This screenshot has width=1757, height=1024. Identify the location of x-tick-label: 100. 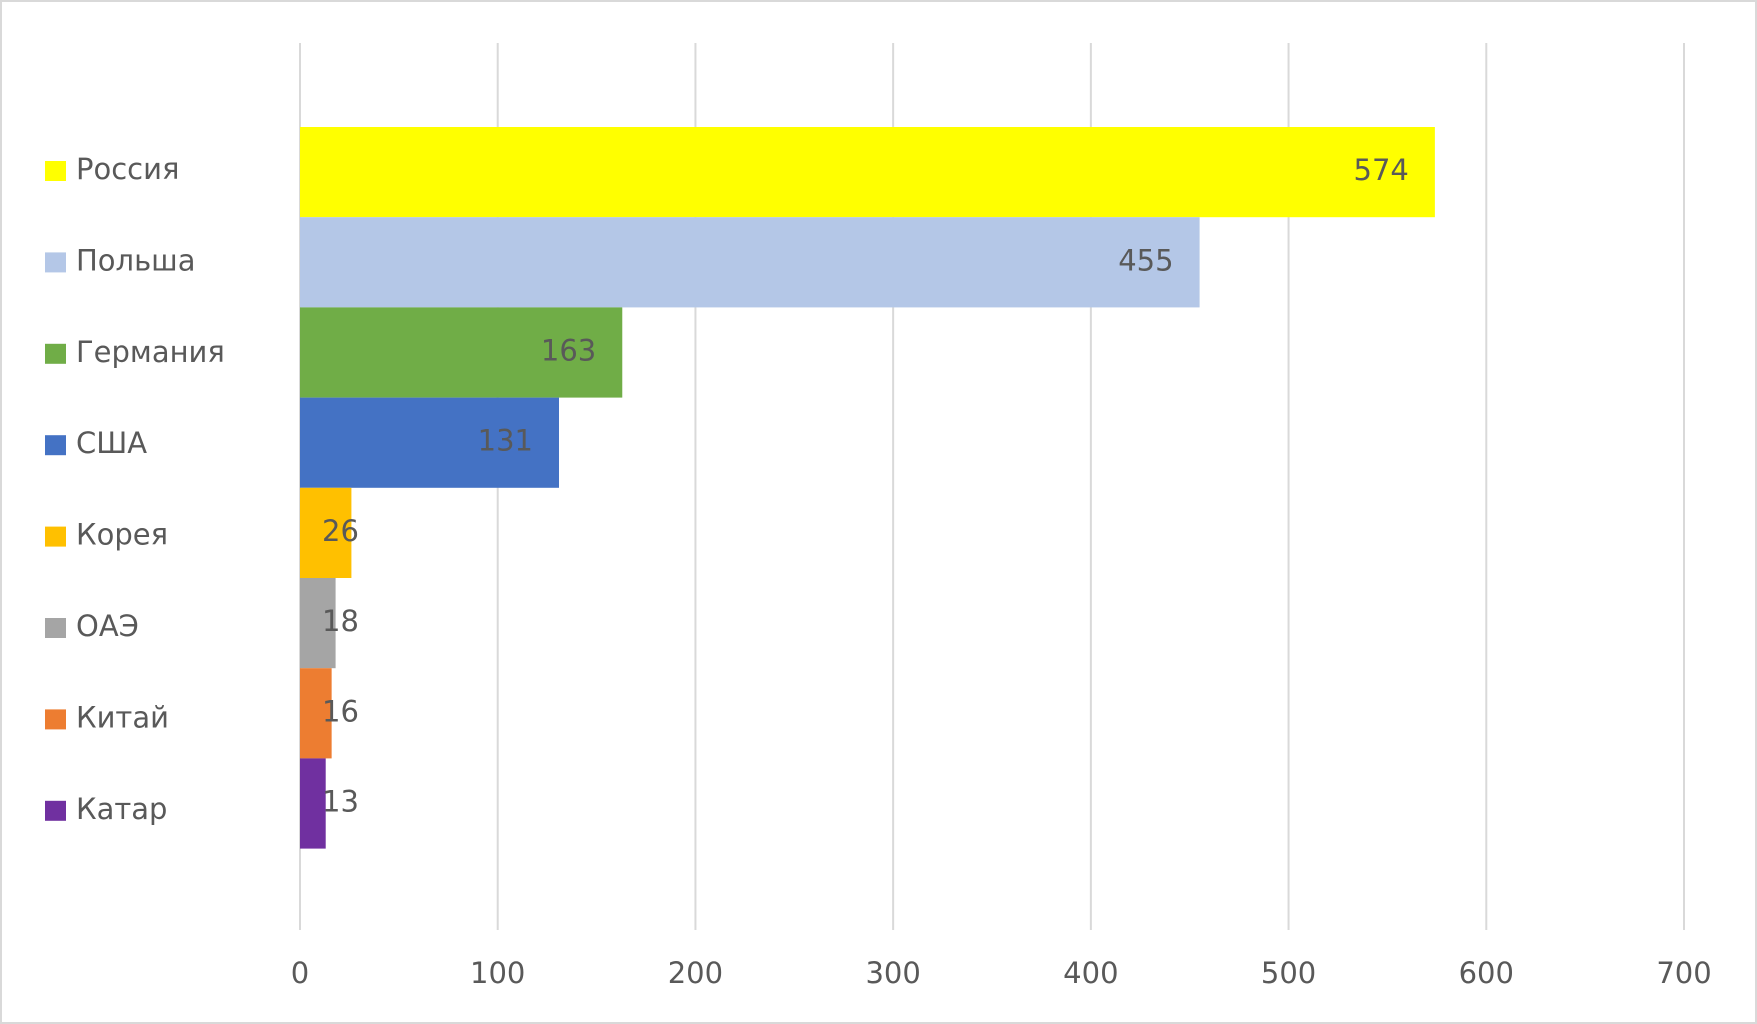
(497, 973).